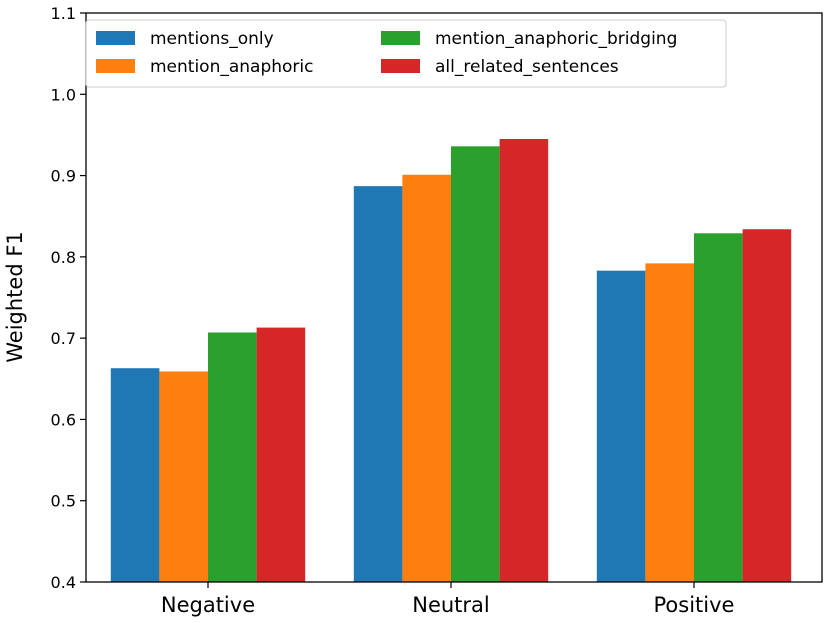  Describe the element at coordinates (378, 384) in the screenshot. I see `bar-mentions_only-neutral` at that location.